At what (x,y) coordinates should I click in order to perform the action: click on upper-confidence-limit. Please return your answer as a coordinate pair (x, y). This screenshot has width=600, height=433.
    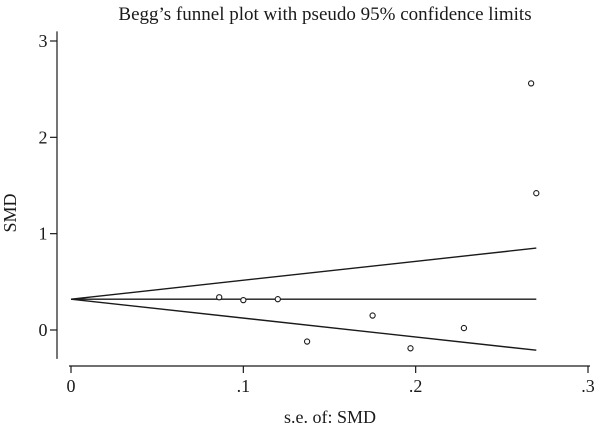
    Looking at the image, I should click on (303, 273).